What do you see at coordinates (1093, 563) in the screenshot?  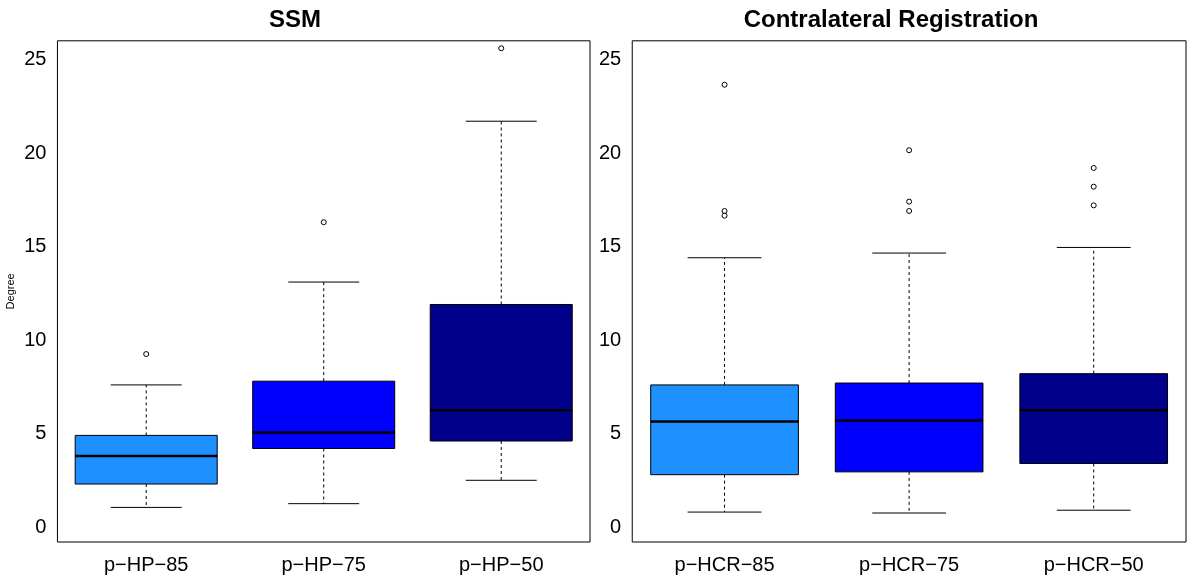 I see `x-tick-label: p−HCR−50` at bounding box center [1093, 563].